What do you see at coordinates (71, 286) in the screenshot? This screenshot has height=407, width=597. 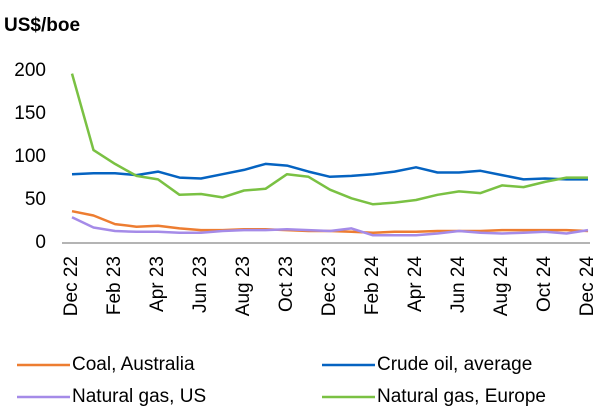 I see `x-tick-label: Dec 22` at bounding box center [71, 286].